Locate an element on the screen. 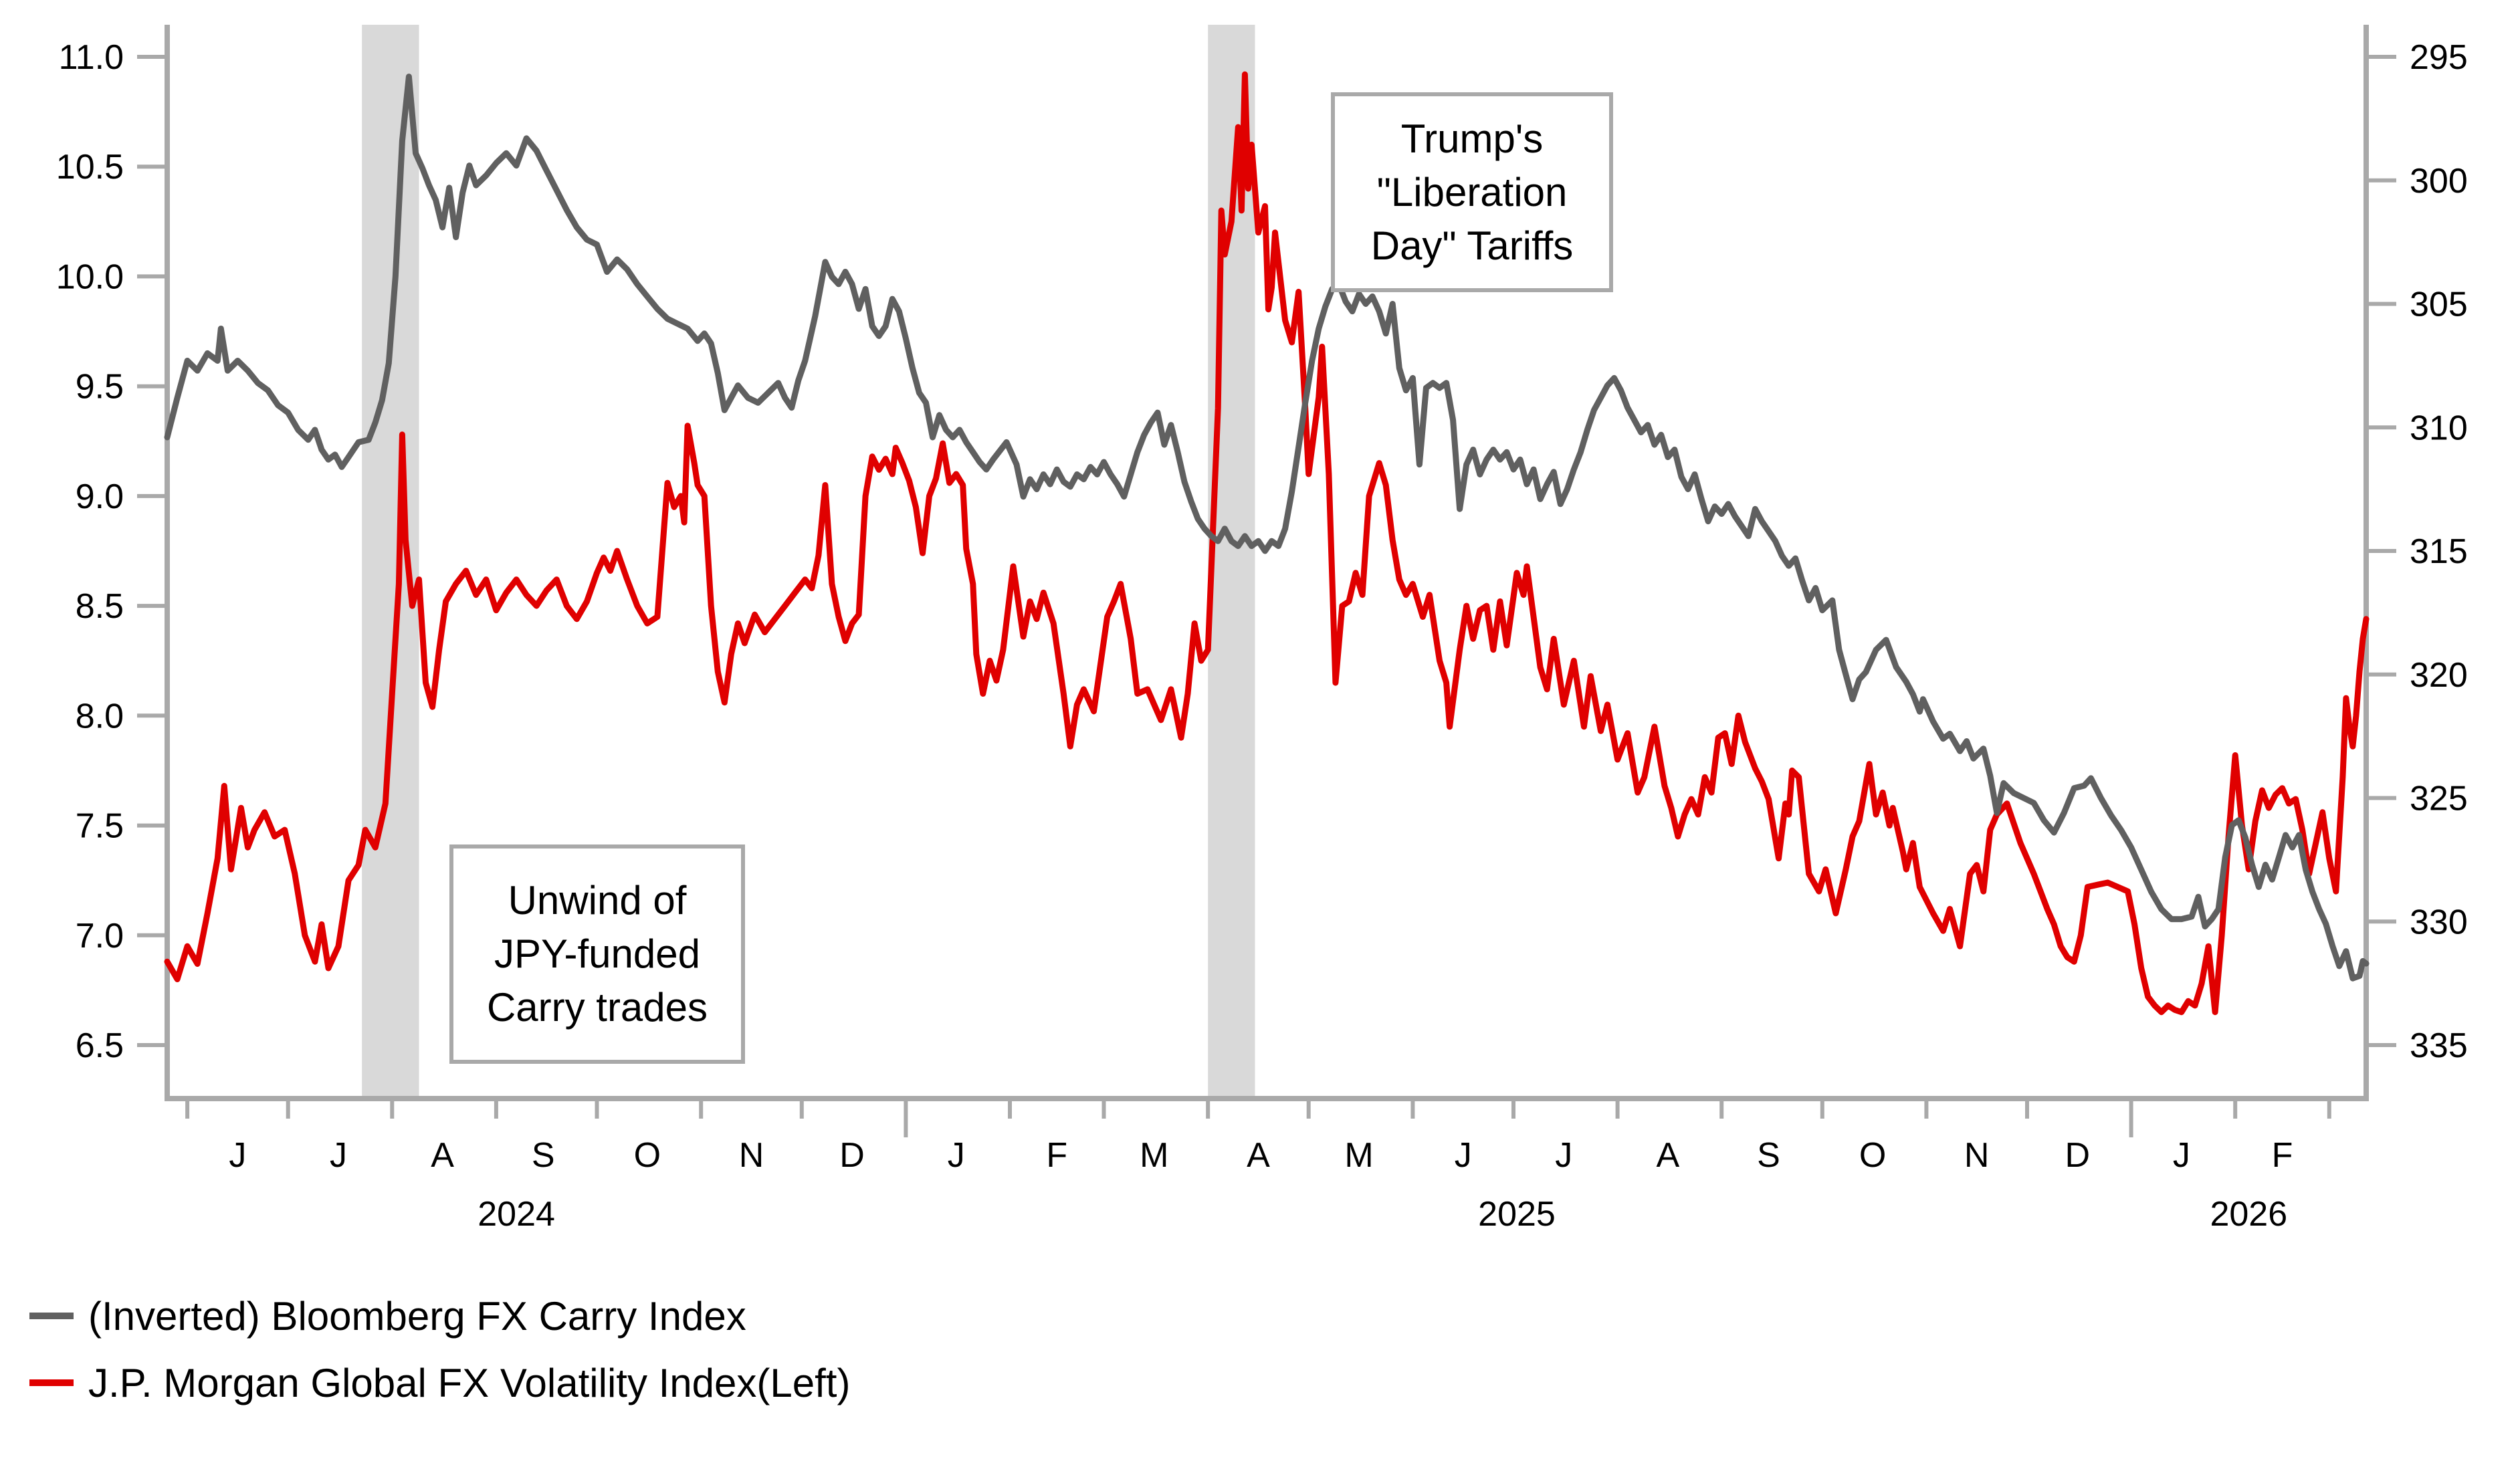 This screenshot has width=2520, height=1471. right-axis-tick-label: 300 is located at coordinates (2439, 181).